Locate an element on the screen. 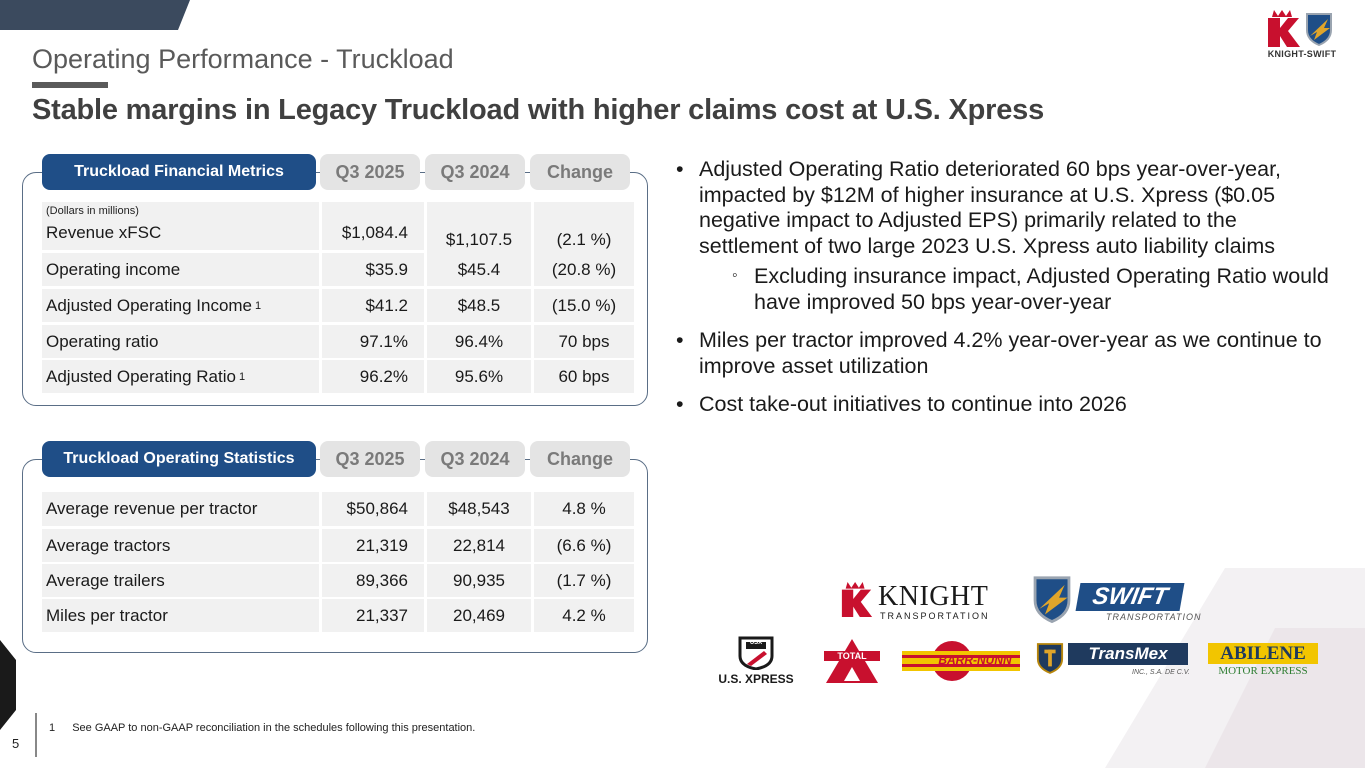 The height and width of the screenshot is (768, 1365). section-title: Operating Performance - Truckload is located at coordinates (243, 59).